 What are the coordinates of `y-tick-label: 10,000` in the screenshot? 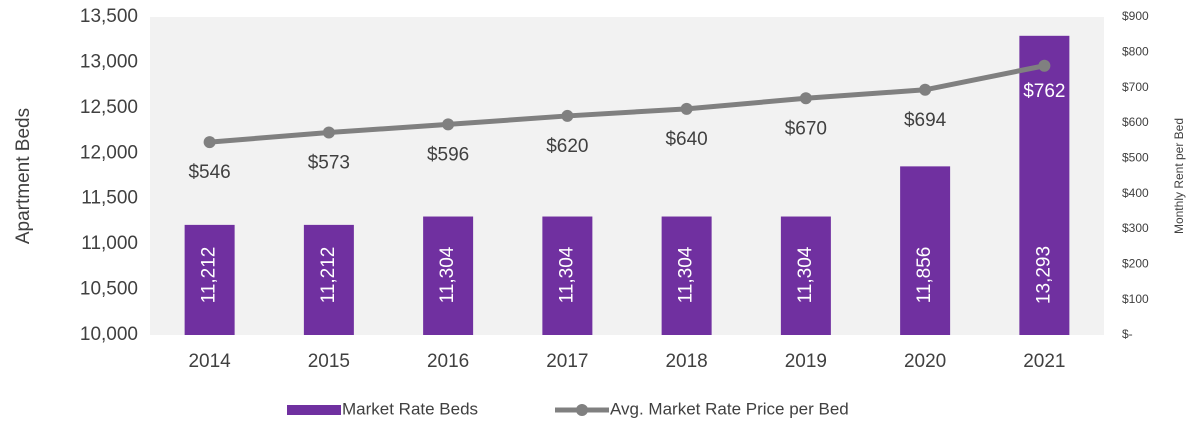 It's located at (109, 334).